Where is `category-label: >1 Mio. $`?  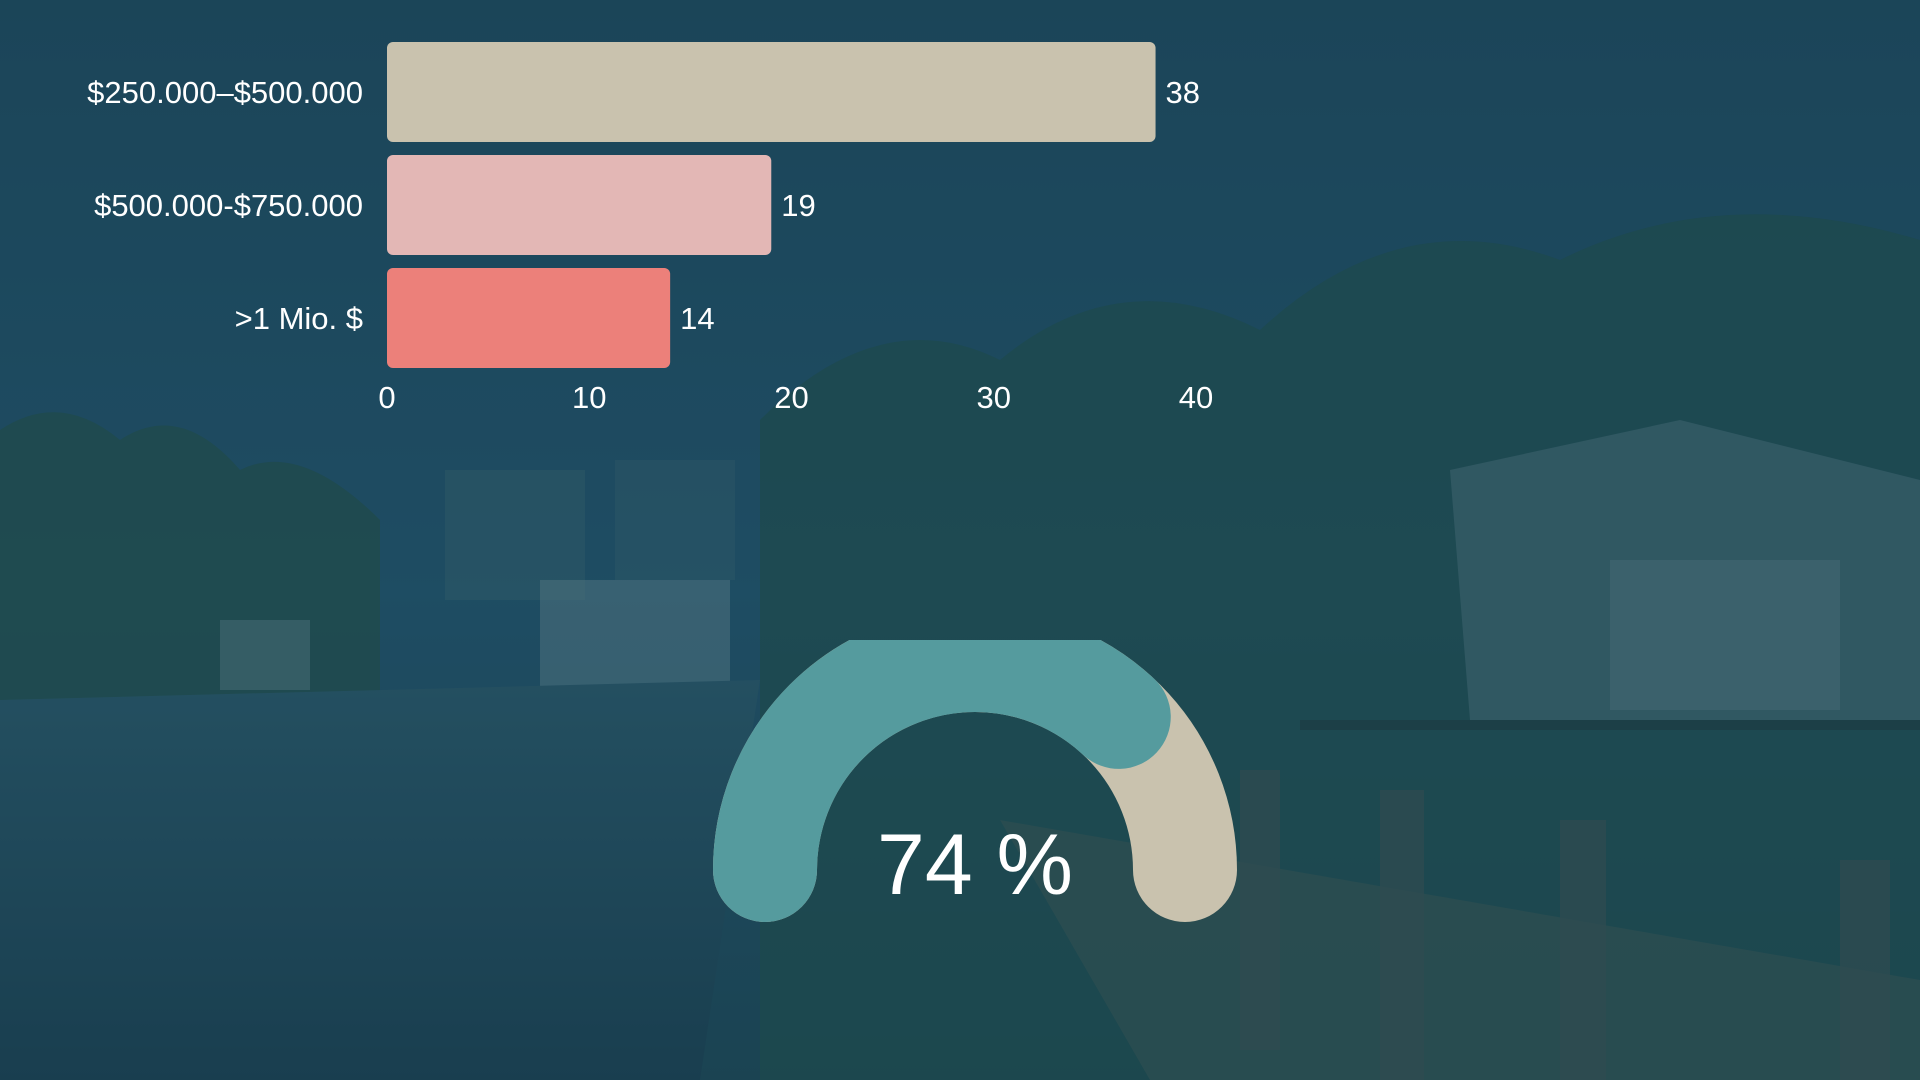 category-label: >1 Mio. $ is located at coordinates (299, 318).